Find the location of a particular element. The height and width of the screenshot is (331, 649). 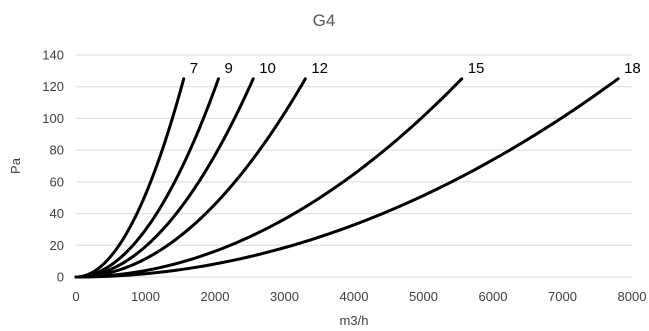

y-tick-label: 100 is located at coordinates (53, 118).